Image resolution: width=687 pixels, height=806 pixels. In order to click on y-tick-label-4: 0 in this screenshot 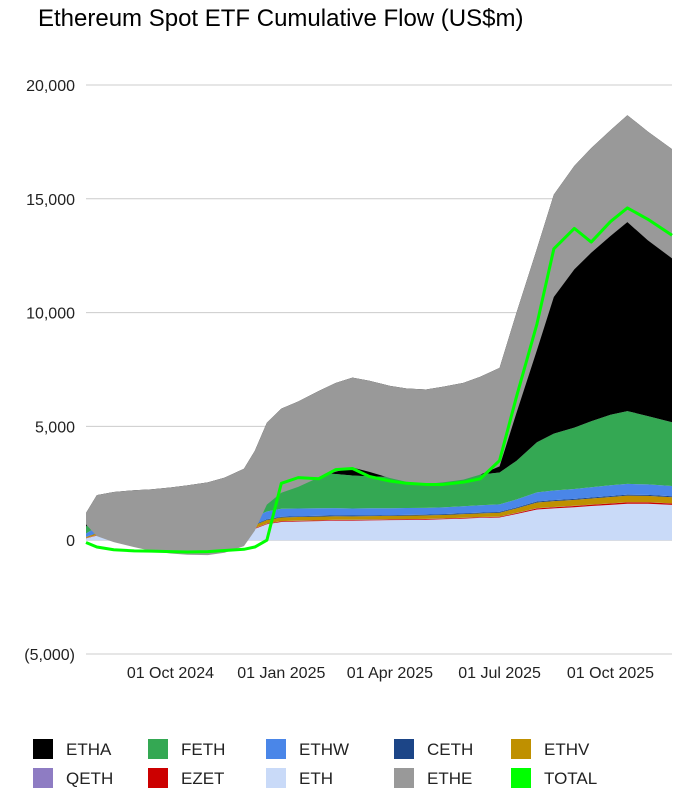, I will do `click(70, 541)`.